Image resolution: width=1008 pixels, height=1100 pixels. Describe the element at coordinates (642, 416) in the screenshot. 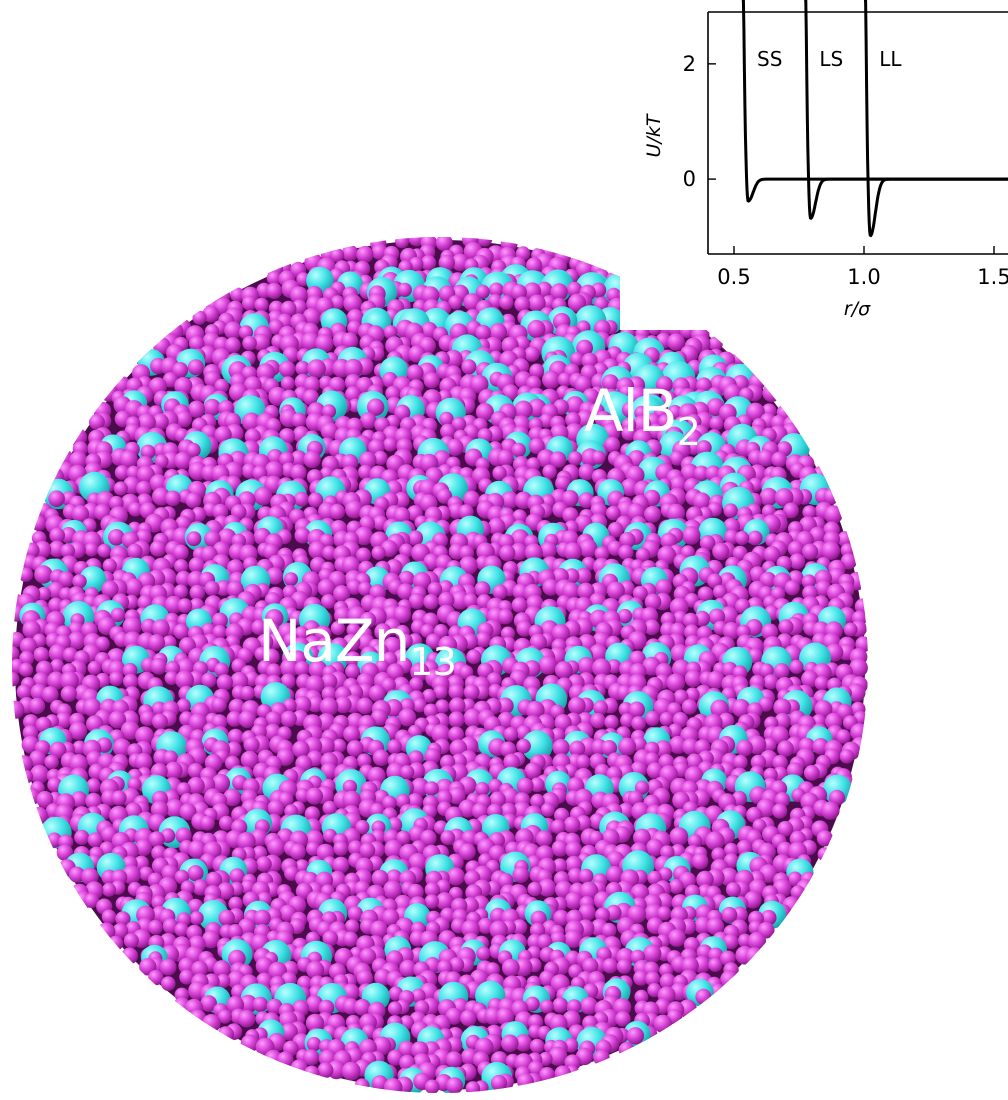

I see `alb2-label: AlB2` at that location.